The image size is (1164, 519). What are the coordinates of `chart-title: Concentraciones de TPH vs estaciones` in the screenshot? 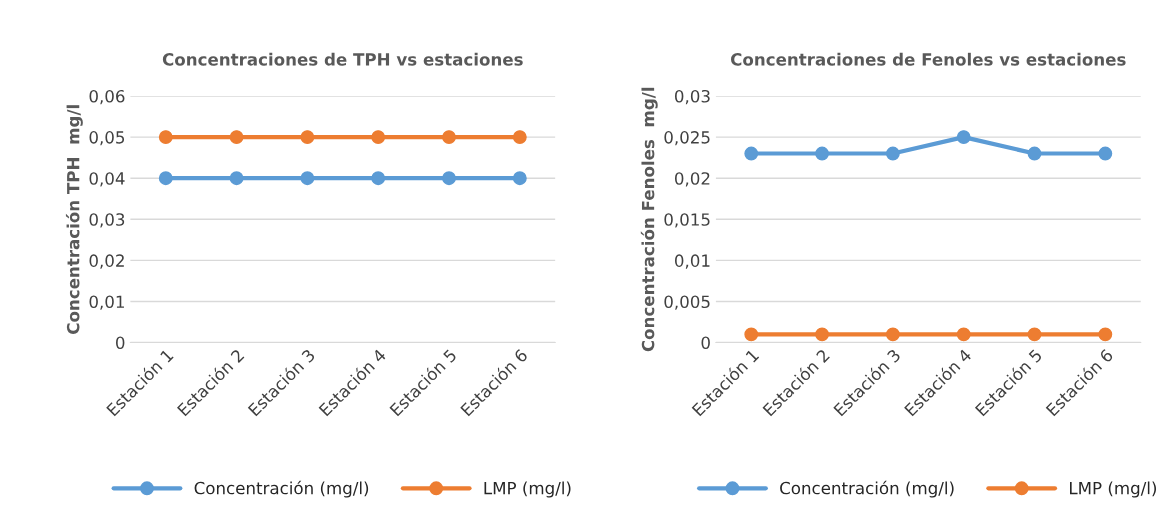 It's located at (342, 59).